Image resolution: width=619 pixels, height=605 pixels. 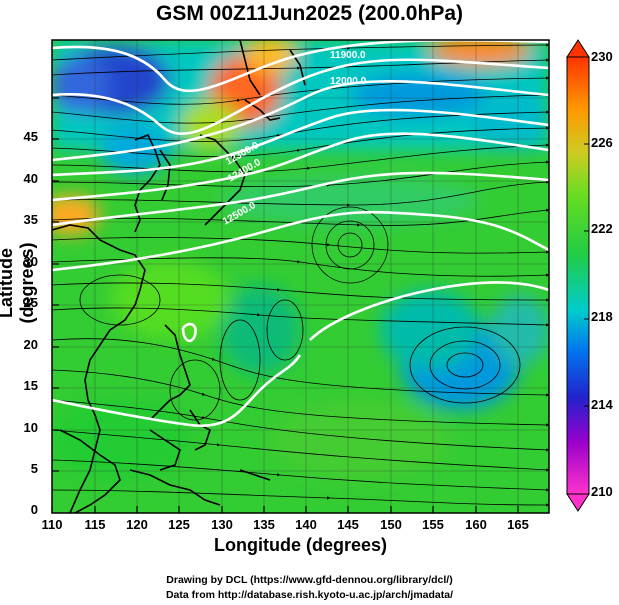 What do you see at coordinates (348, 81) in the screenshot?
I see `contour-label: 12000.0` at bounding box center [348, 81].